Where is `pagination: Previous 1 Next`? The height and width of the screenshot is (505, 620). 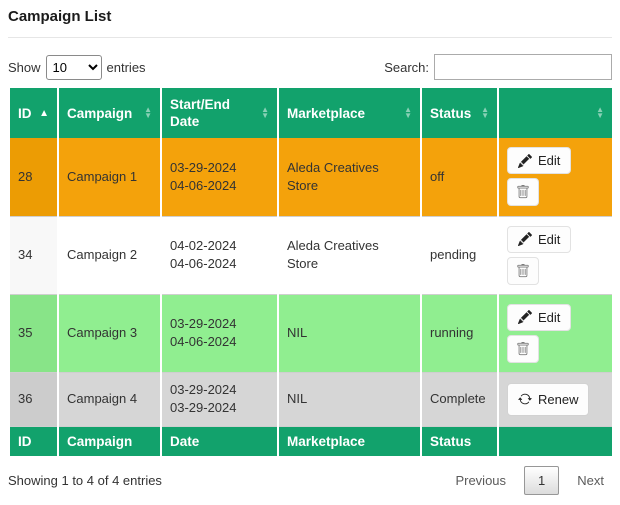 pagination: Previous 1 Next is located at coordinates (529, 480).